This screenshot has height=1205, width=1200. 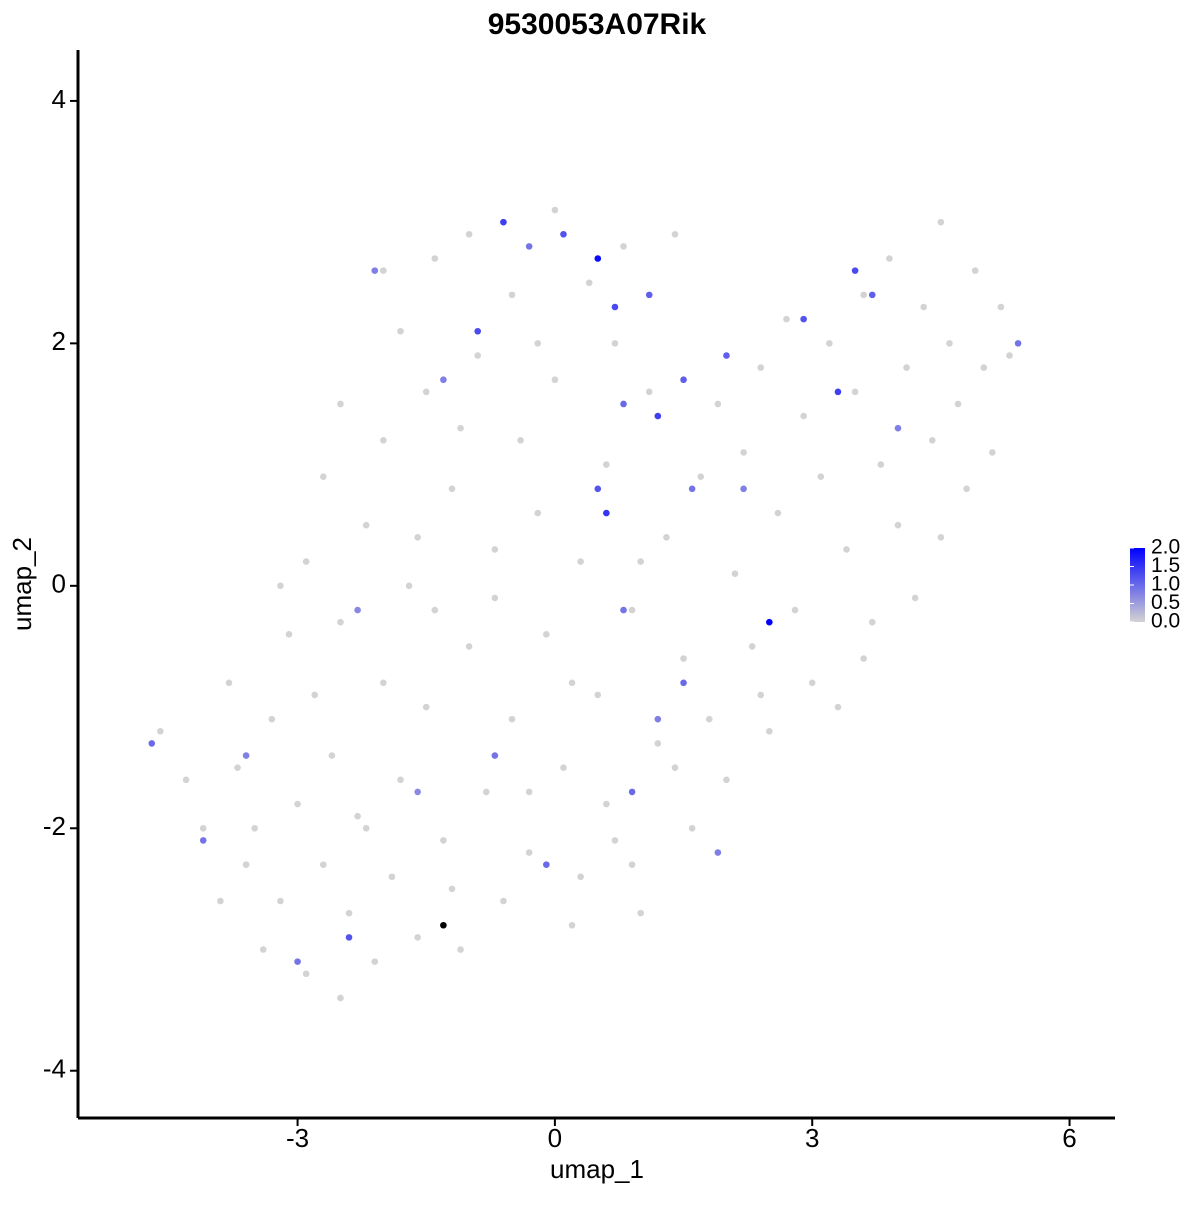 What do you see at coordinates (1165, 621) in the screenshot?
I see `colorbar-label: 0.0` at bounding box center [1165, 621].